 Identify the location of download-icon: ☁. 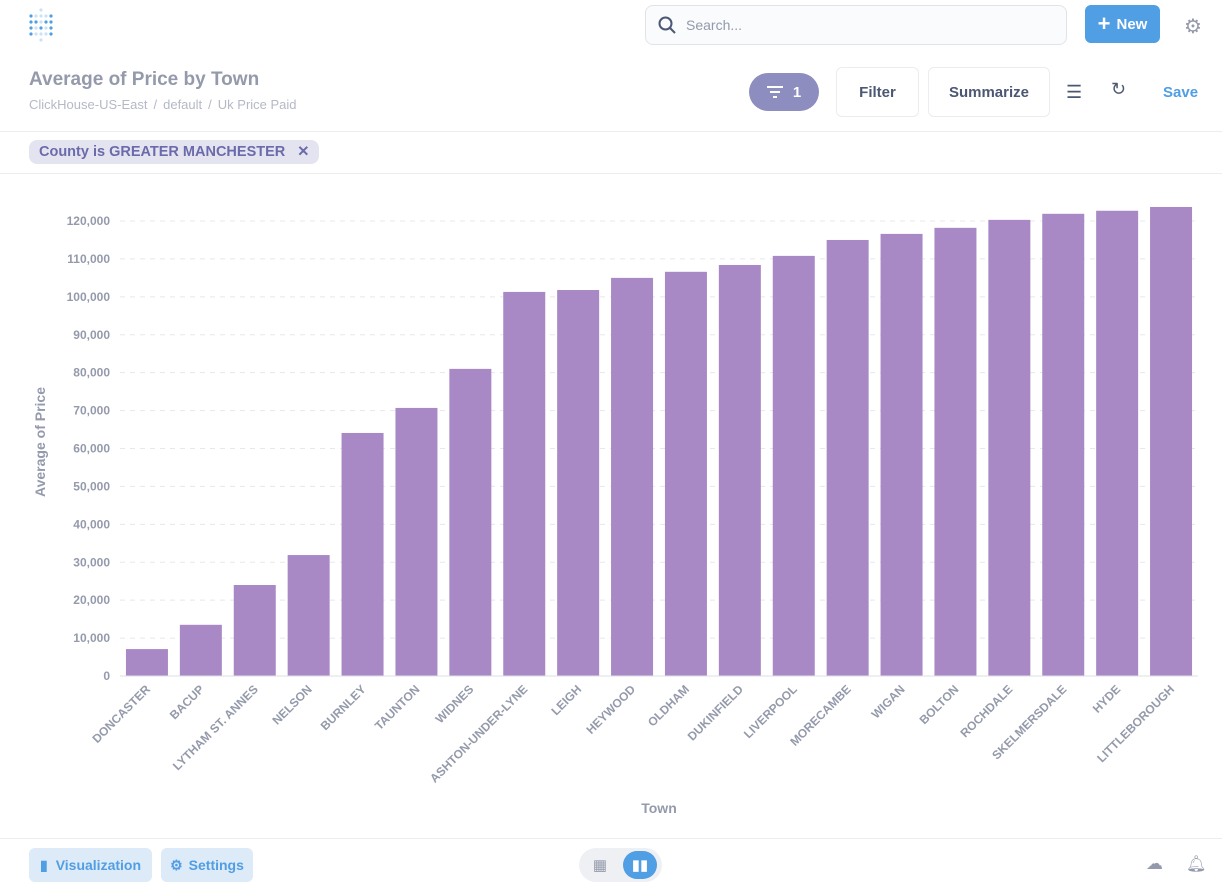
(1154, 863).